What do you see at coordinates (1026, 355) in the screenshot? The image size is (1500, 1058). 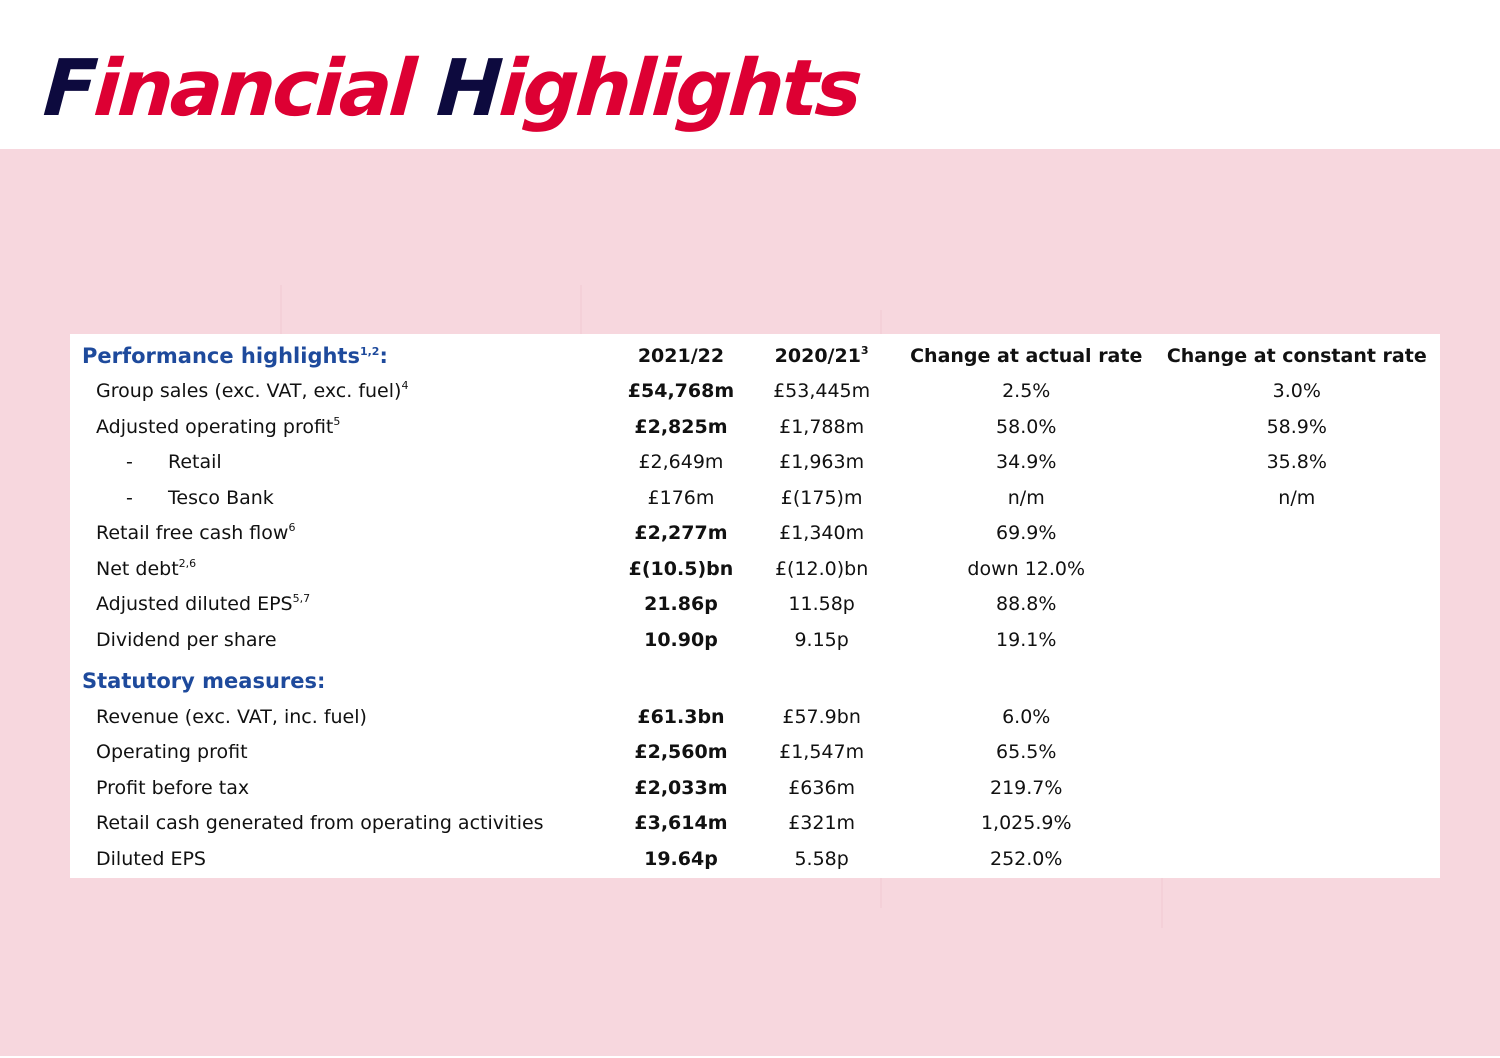 I see `column-header-actual-rate: Change at actual rate` at bounding box center [1026, 355].